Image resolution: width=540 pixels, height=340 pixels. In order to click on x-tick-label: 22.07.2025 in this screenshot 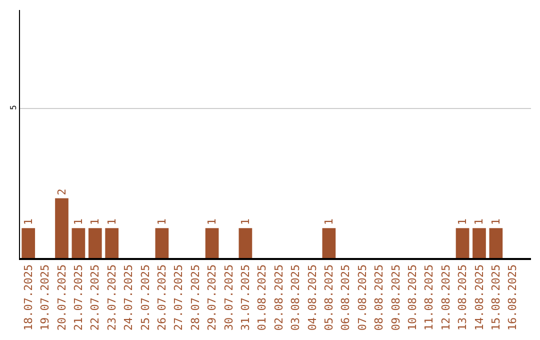, I will do `click(95, 297)`.